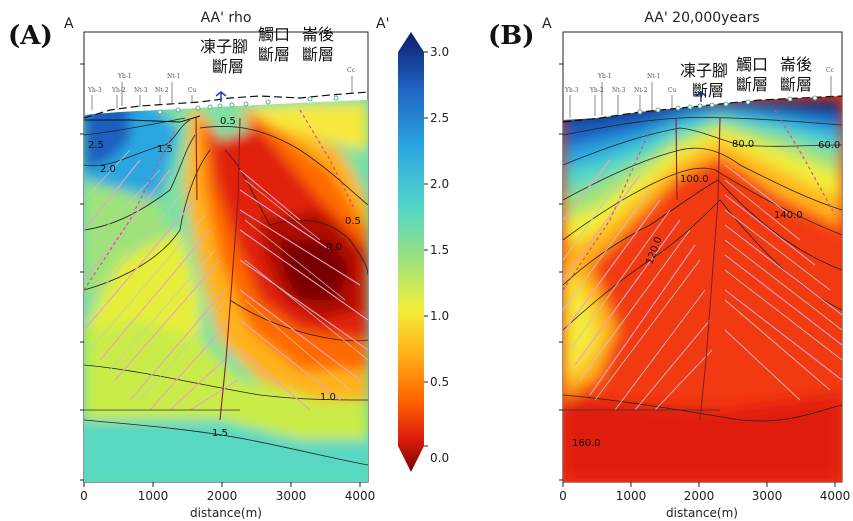 The width and height of the screenshot is (853, 521). I want to click on panel-b-title: AA' 20,000years, so click(701, 18).